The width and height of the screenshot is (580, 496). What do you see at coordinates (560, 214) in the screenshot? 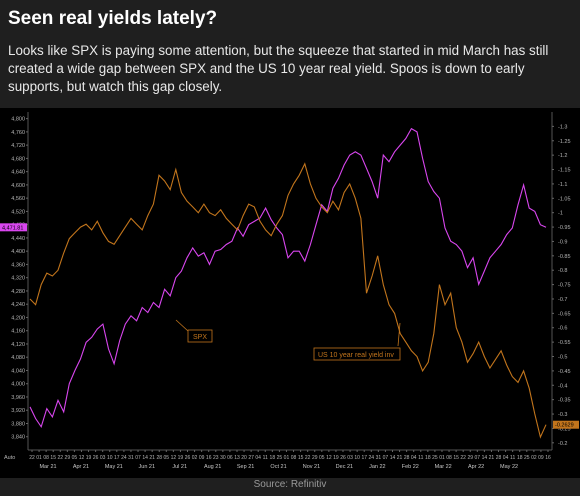
I see `right-tick-label: -1` at bounding box center [560, 214].